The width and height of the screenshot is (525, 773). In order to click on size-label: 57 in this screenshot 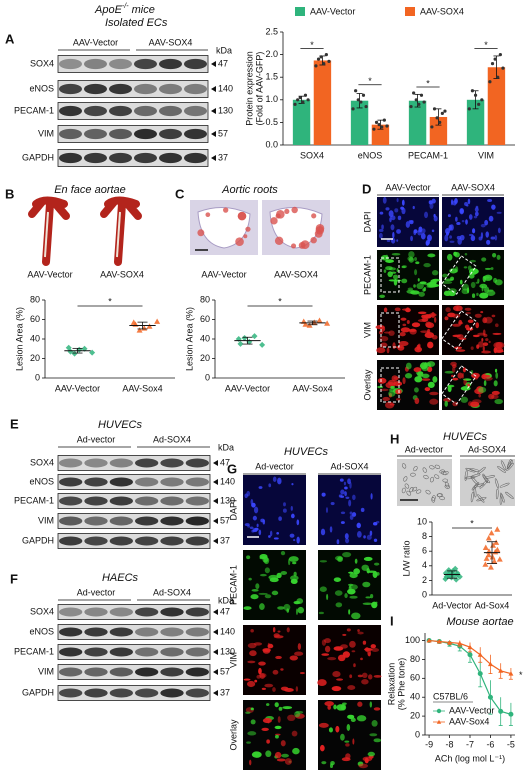, I will do `click(225, 671)`.